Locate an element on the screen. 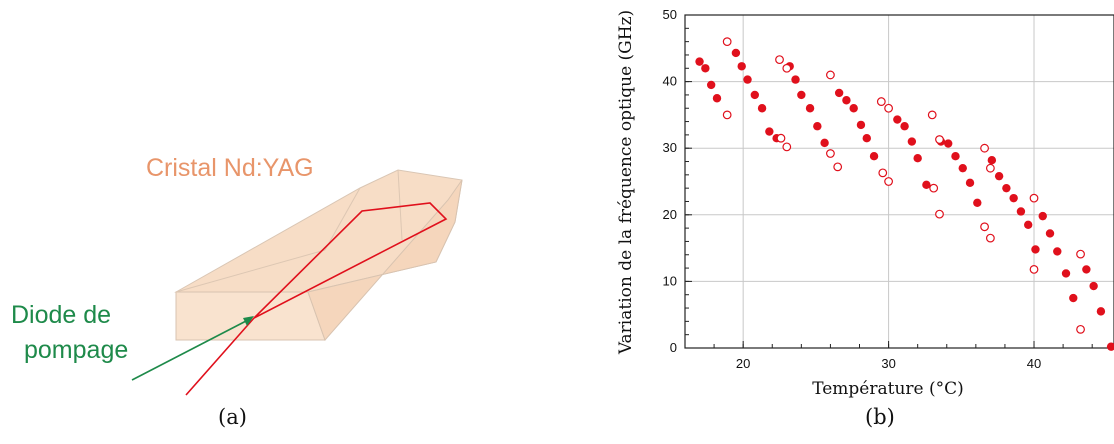  laser-beam-path is located at coordinates (316, 299).